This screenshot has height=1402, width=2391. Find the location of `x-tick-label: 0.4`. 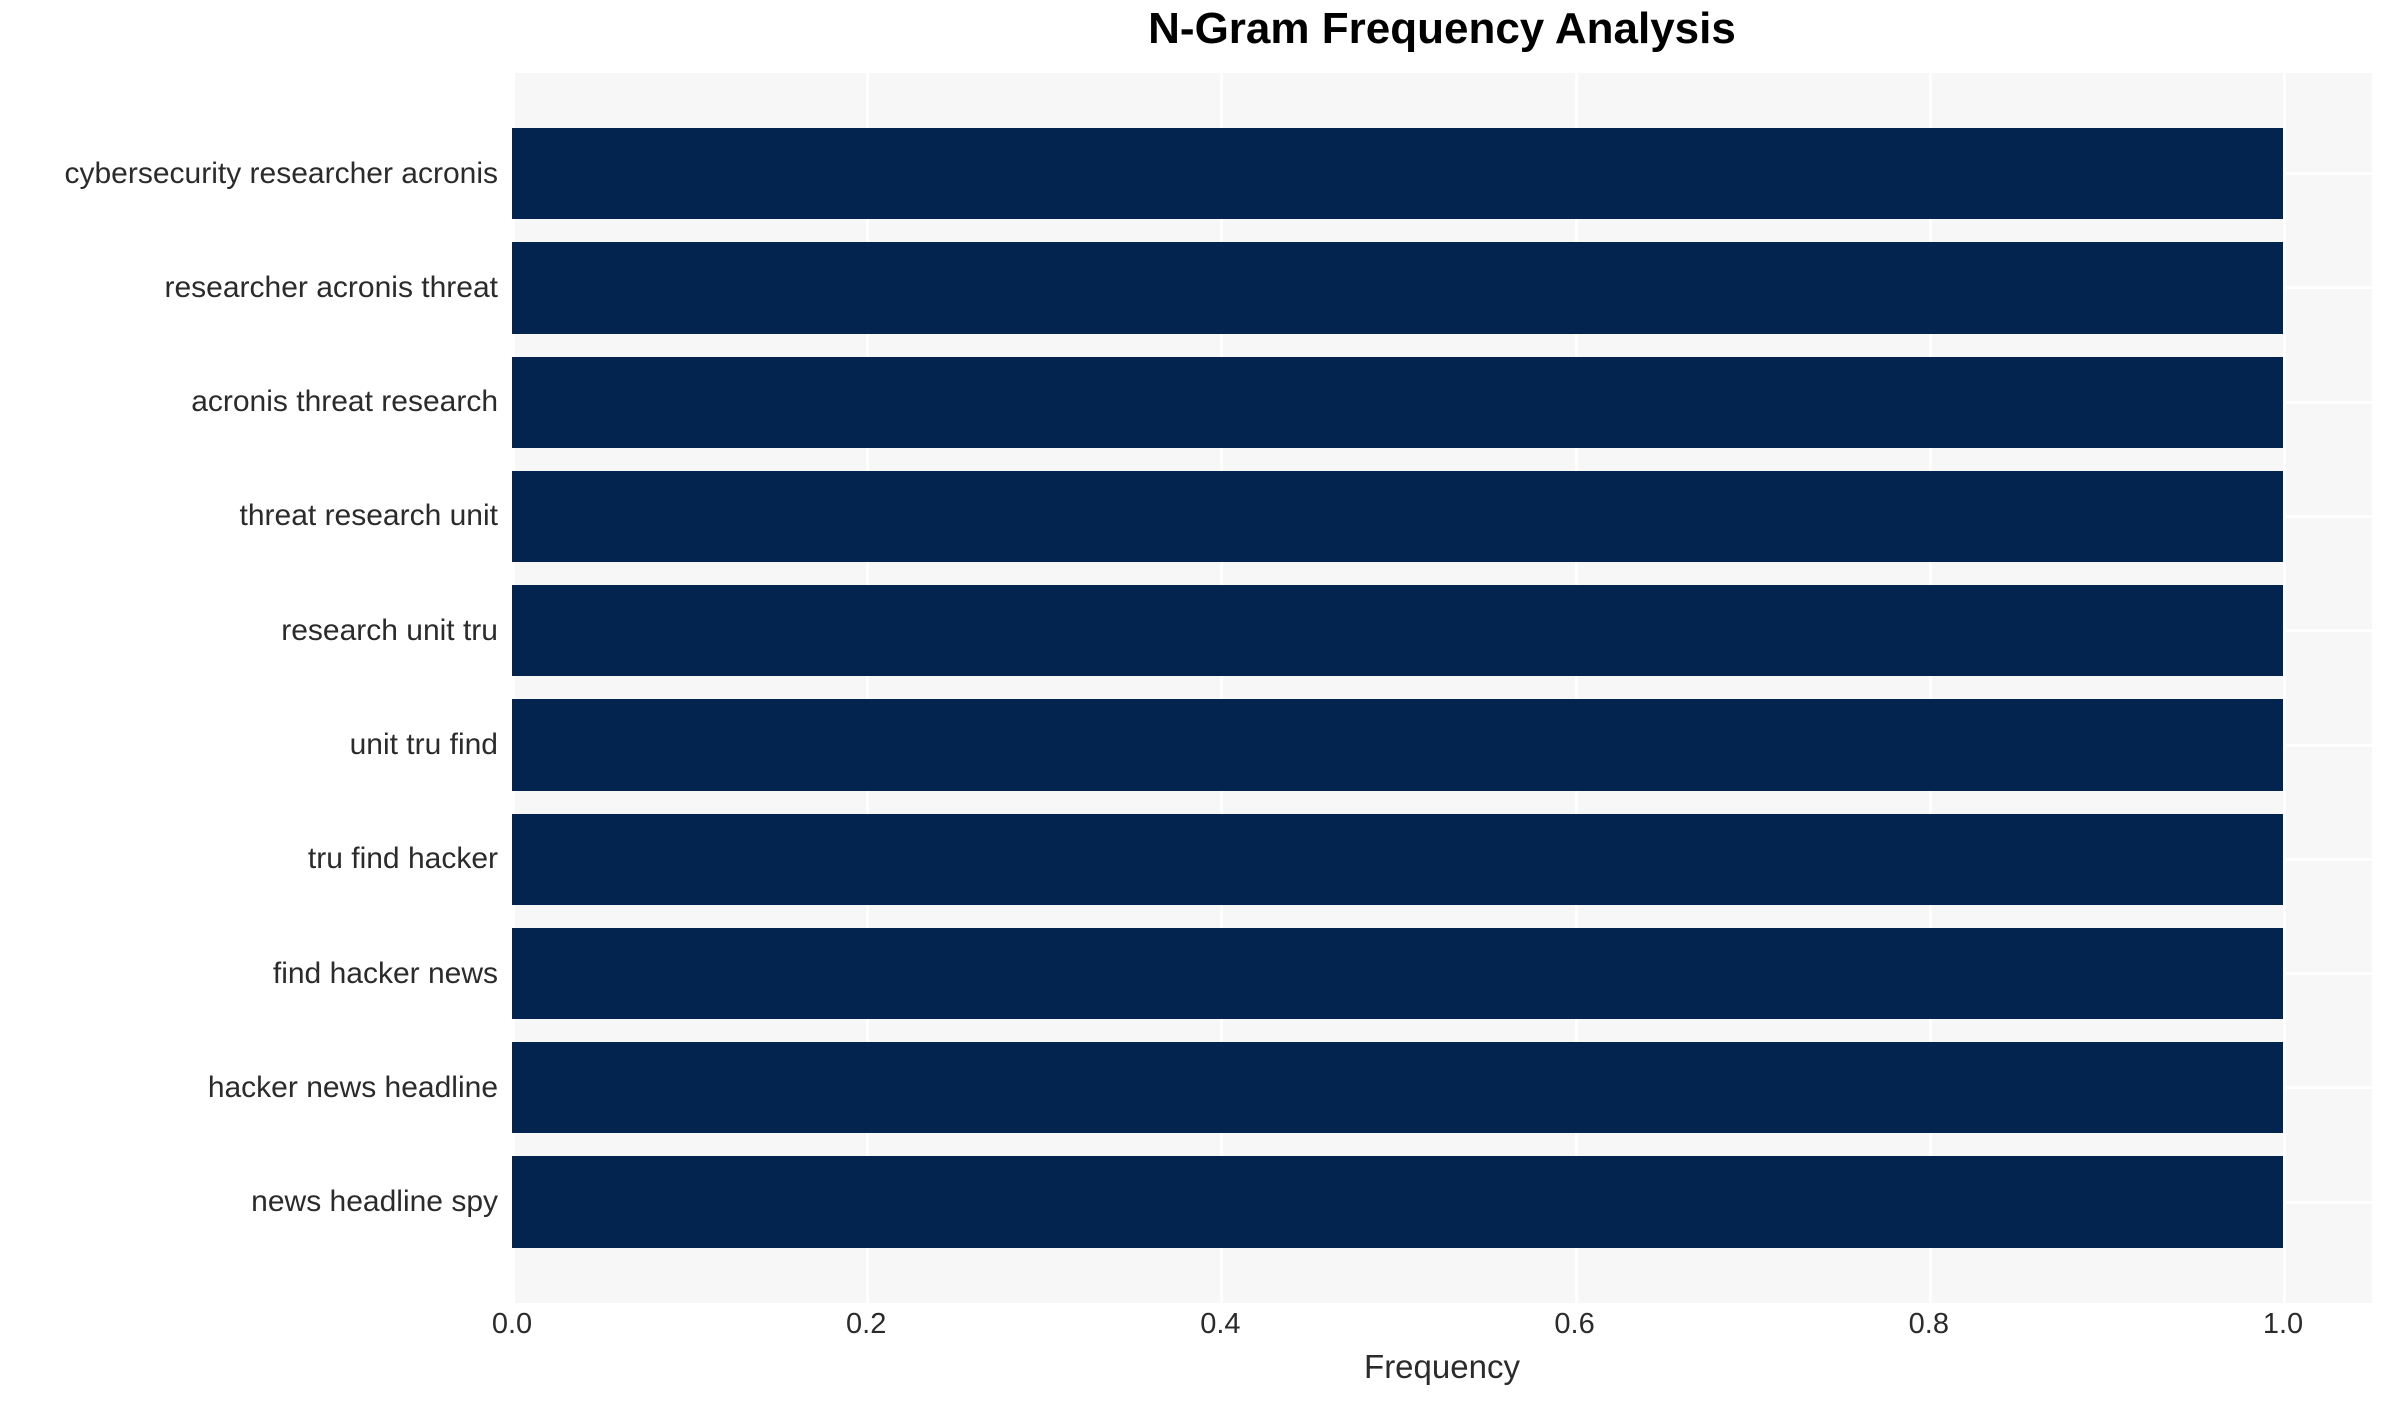

x-tick-label: 0.4 is located at coordinates (1220, 1324).